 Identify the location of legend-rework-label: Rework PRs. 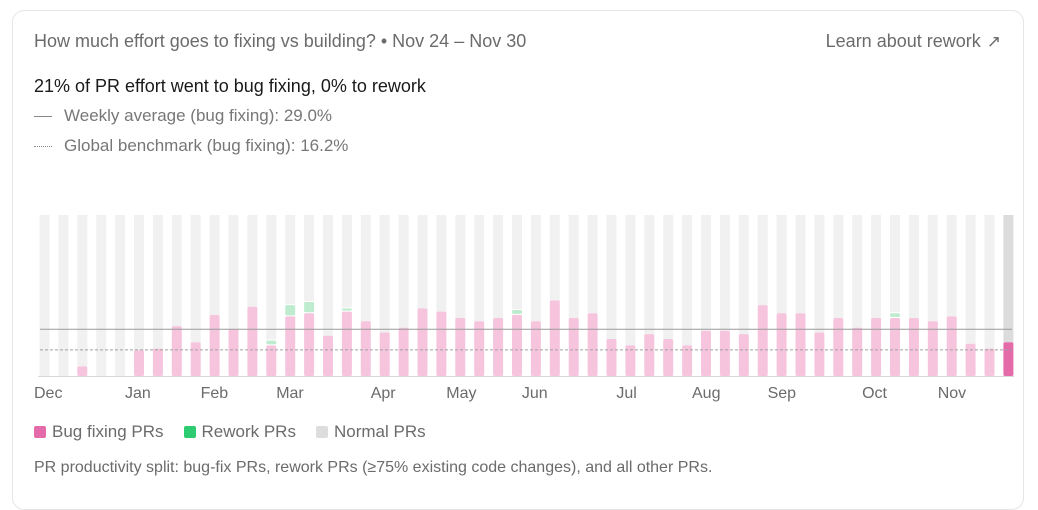
(248, 431).